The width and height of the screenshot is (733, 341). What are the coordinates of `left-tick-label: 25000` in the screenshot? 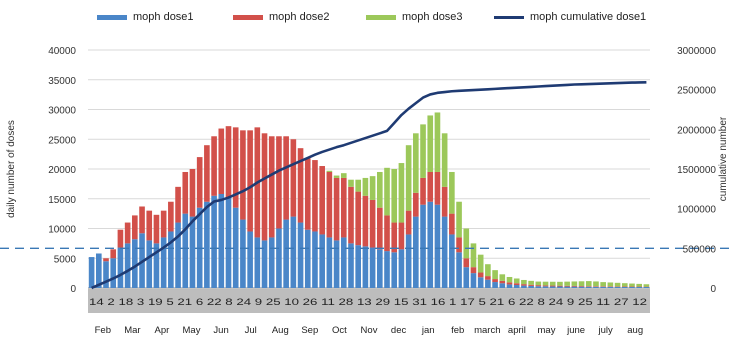 It's located at (62, 140).